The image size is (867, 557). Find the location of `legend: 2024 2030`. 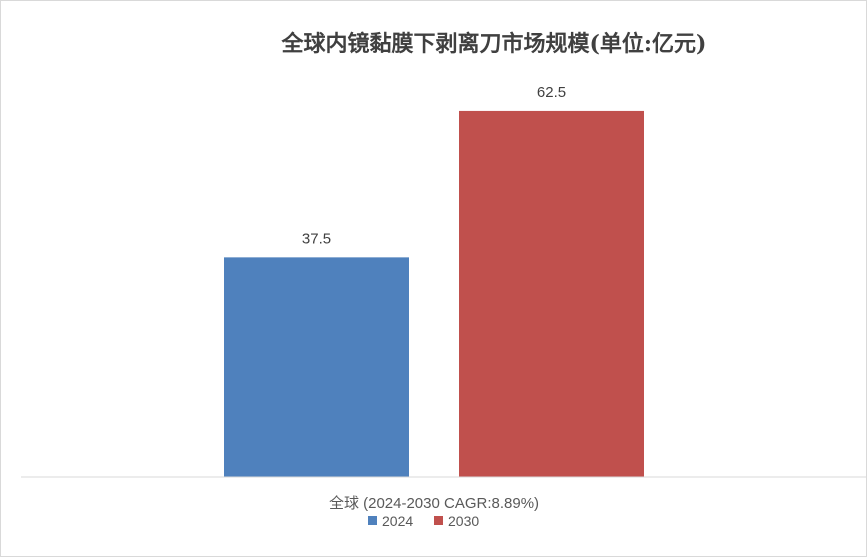

legend: 2024 2030 is located at coordinates (423, 521).